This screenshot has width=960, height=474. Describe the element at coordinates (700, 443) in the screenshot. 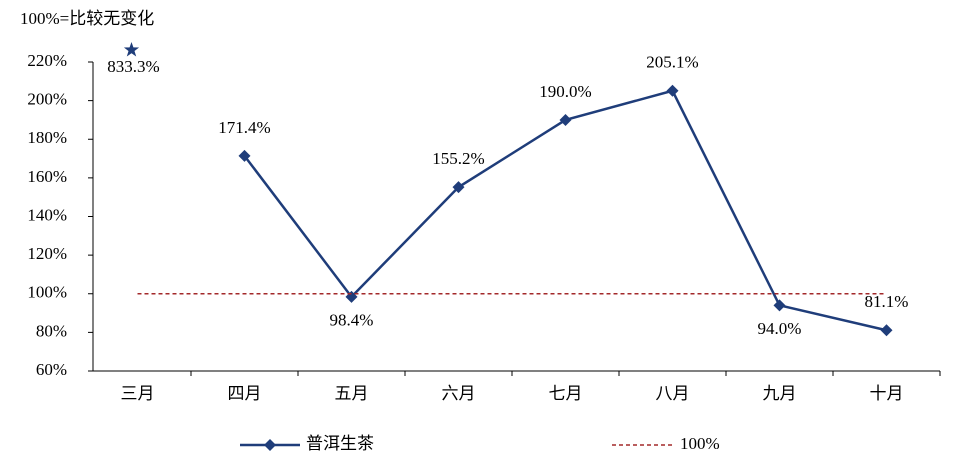

I see `legend-label: 100%` at that location.